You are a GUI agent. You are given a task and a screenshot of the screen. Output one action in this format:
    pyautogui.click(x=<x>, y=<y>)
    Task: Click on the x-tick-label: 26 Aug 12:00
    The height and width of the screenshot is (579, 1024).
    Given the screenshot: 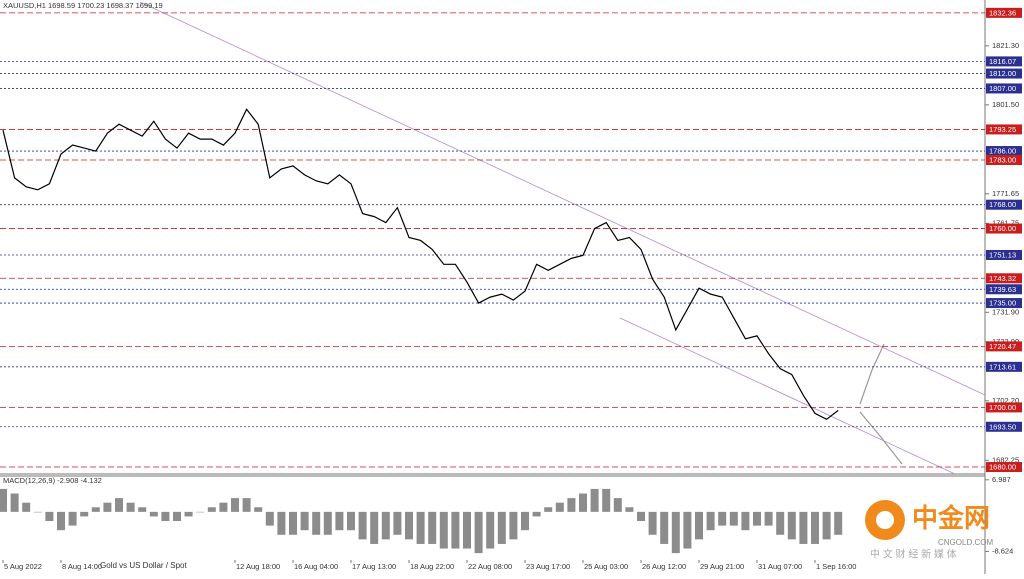 What is the action you would take?
    pyautogui.click(x=664, y=566)
    